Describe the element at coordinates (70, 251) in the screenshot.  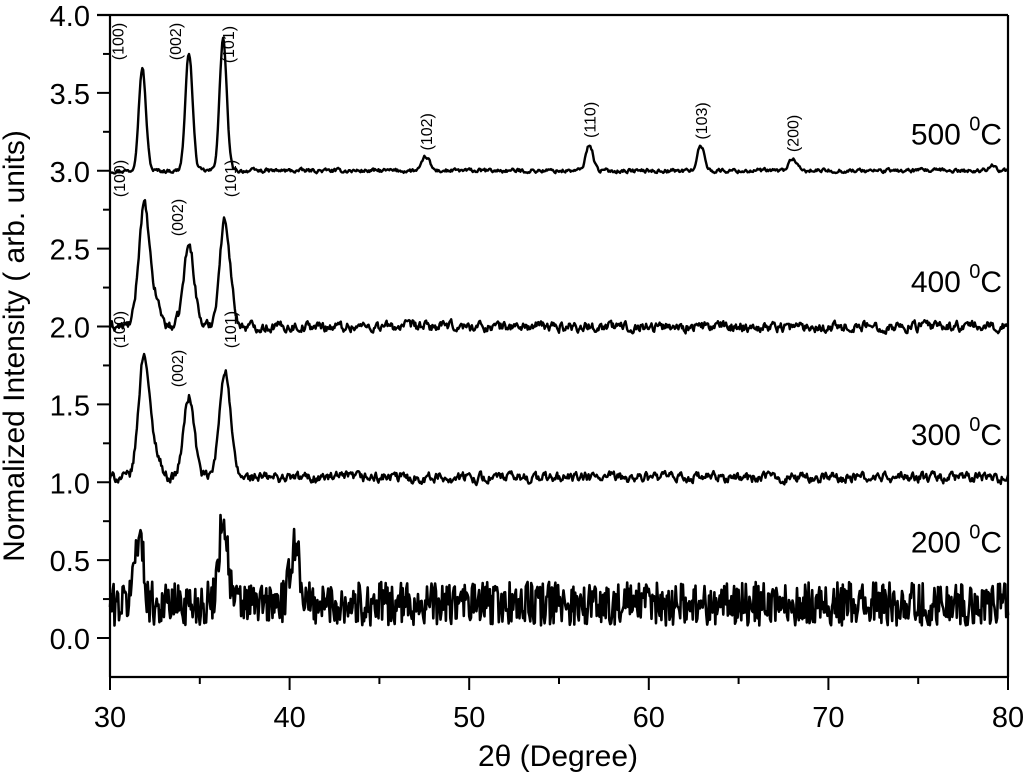
I see `y-tick-label: 2.5` at that location.